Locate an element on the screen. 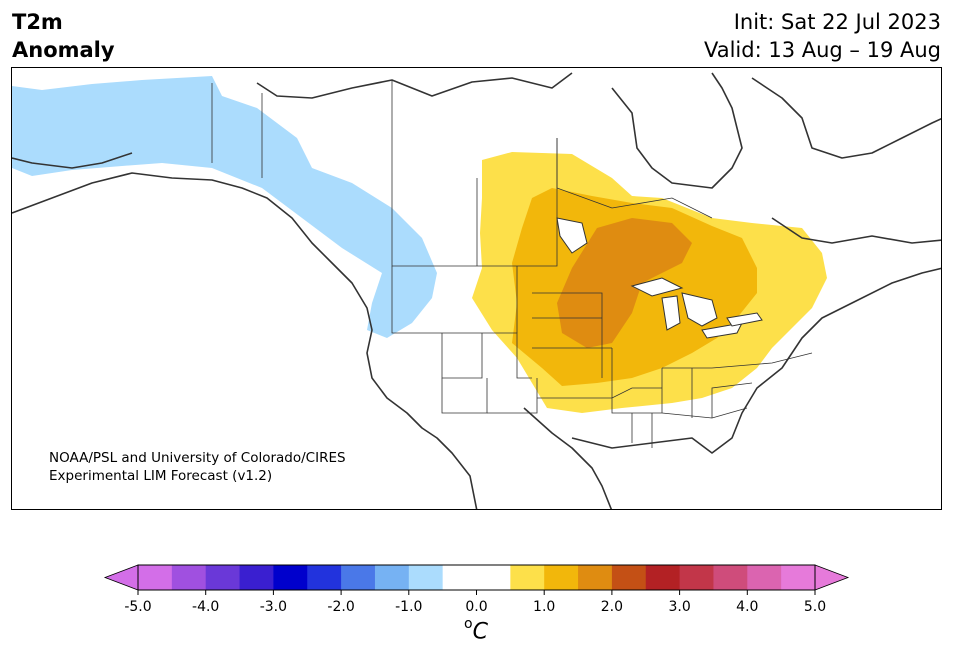  colorbar-tick-label: -4.0 is located at coordinates (206, 607).